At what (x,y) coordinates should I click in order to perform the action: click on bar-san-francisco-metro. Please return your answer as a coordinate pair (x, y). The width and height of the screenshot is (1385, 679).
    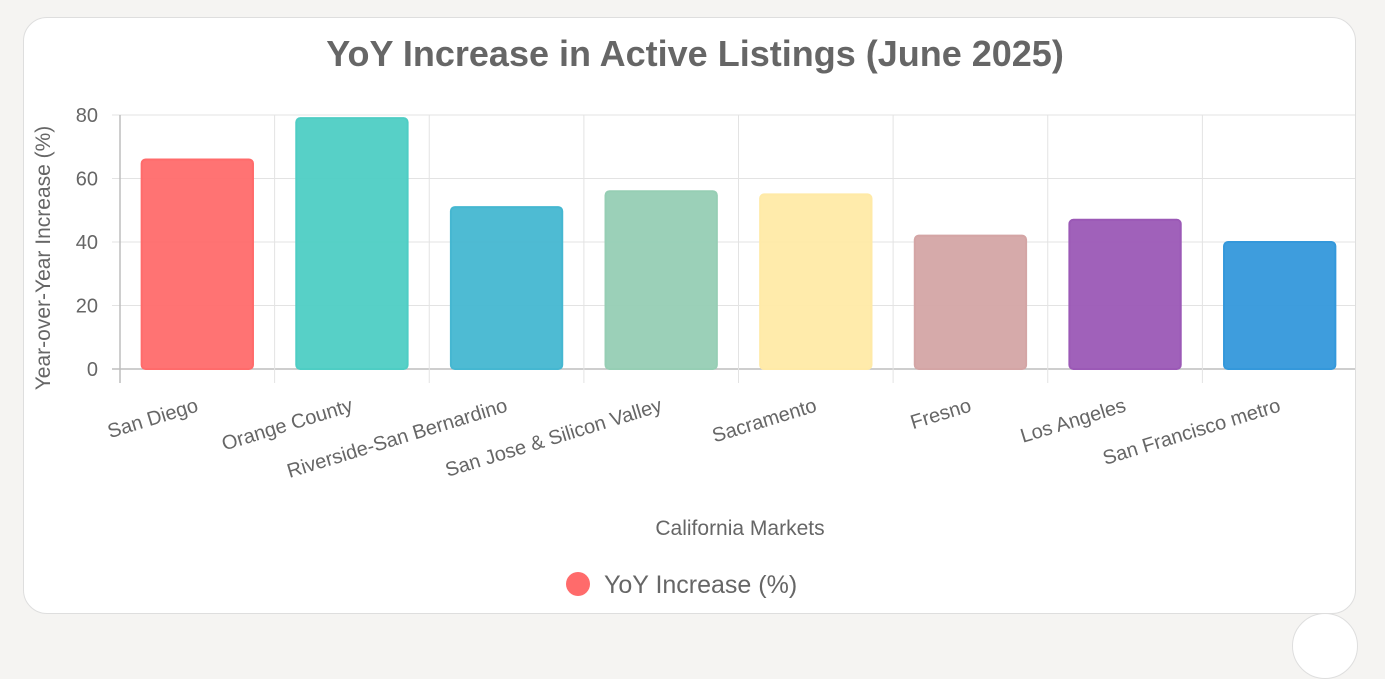
    Looking at the image, I should click on (1280, 305).